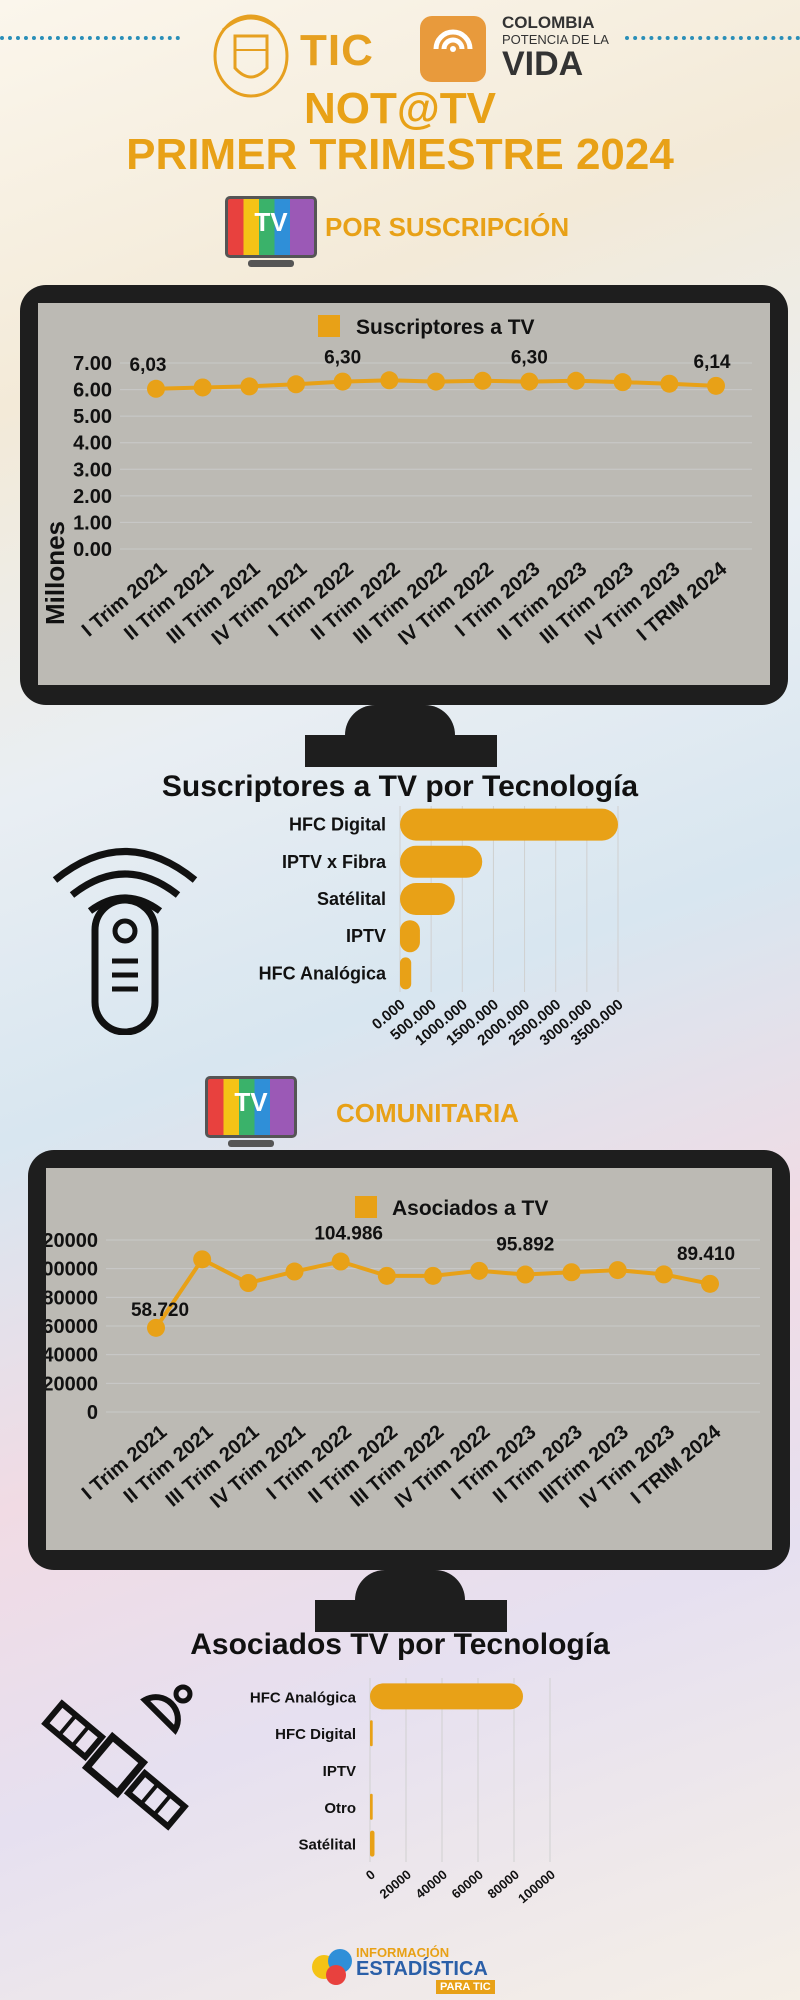  Describe the element at coordinates (706, 1254) in the screenshot. I see `data-label: 89.410` at that location.